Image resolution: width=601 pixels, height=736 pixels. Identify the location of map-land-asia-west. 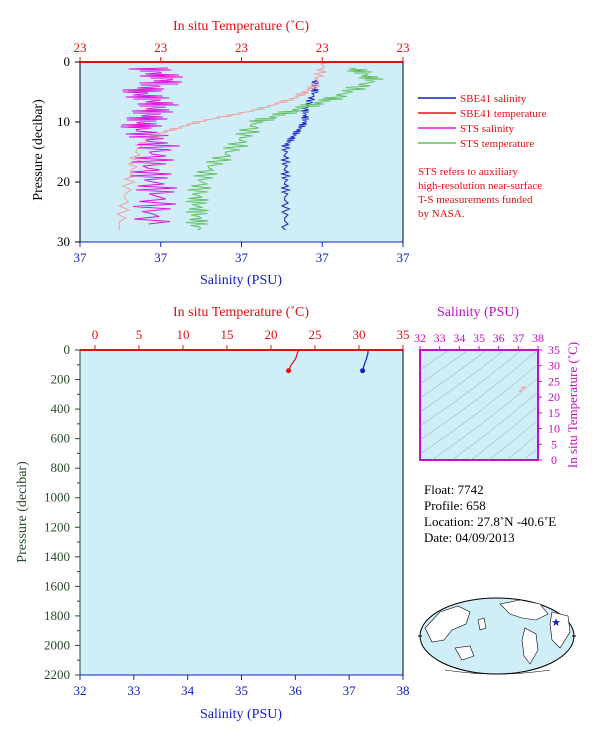
(447, 624).